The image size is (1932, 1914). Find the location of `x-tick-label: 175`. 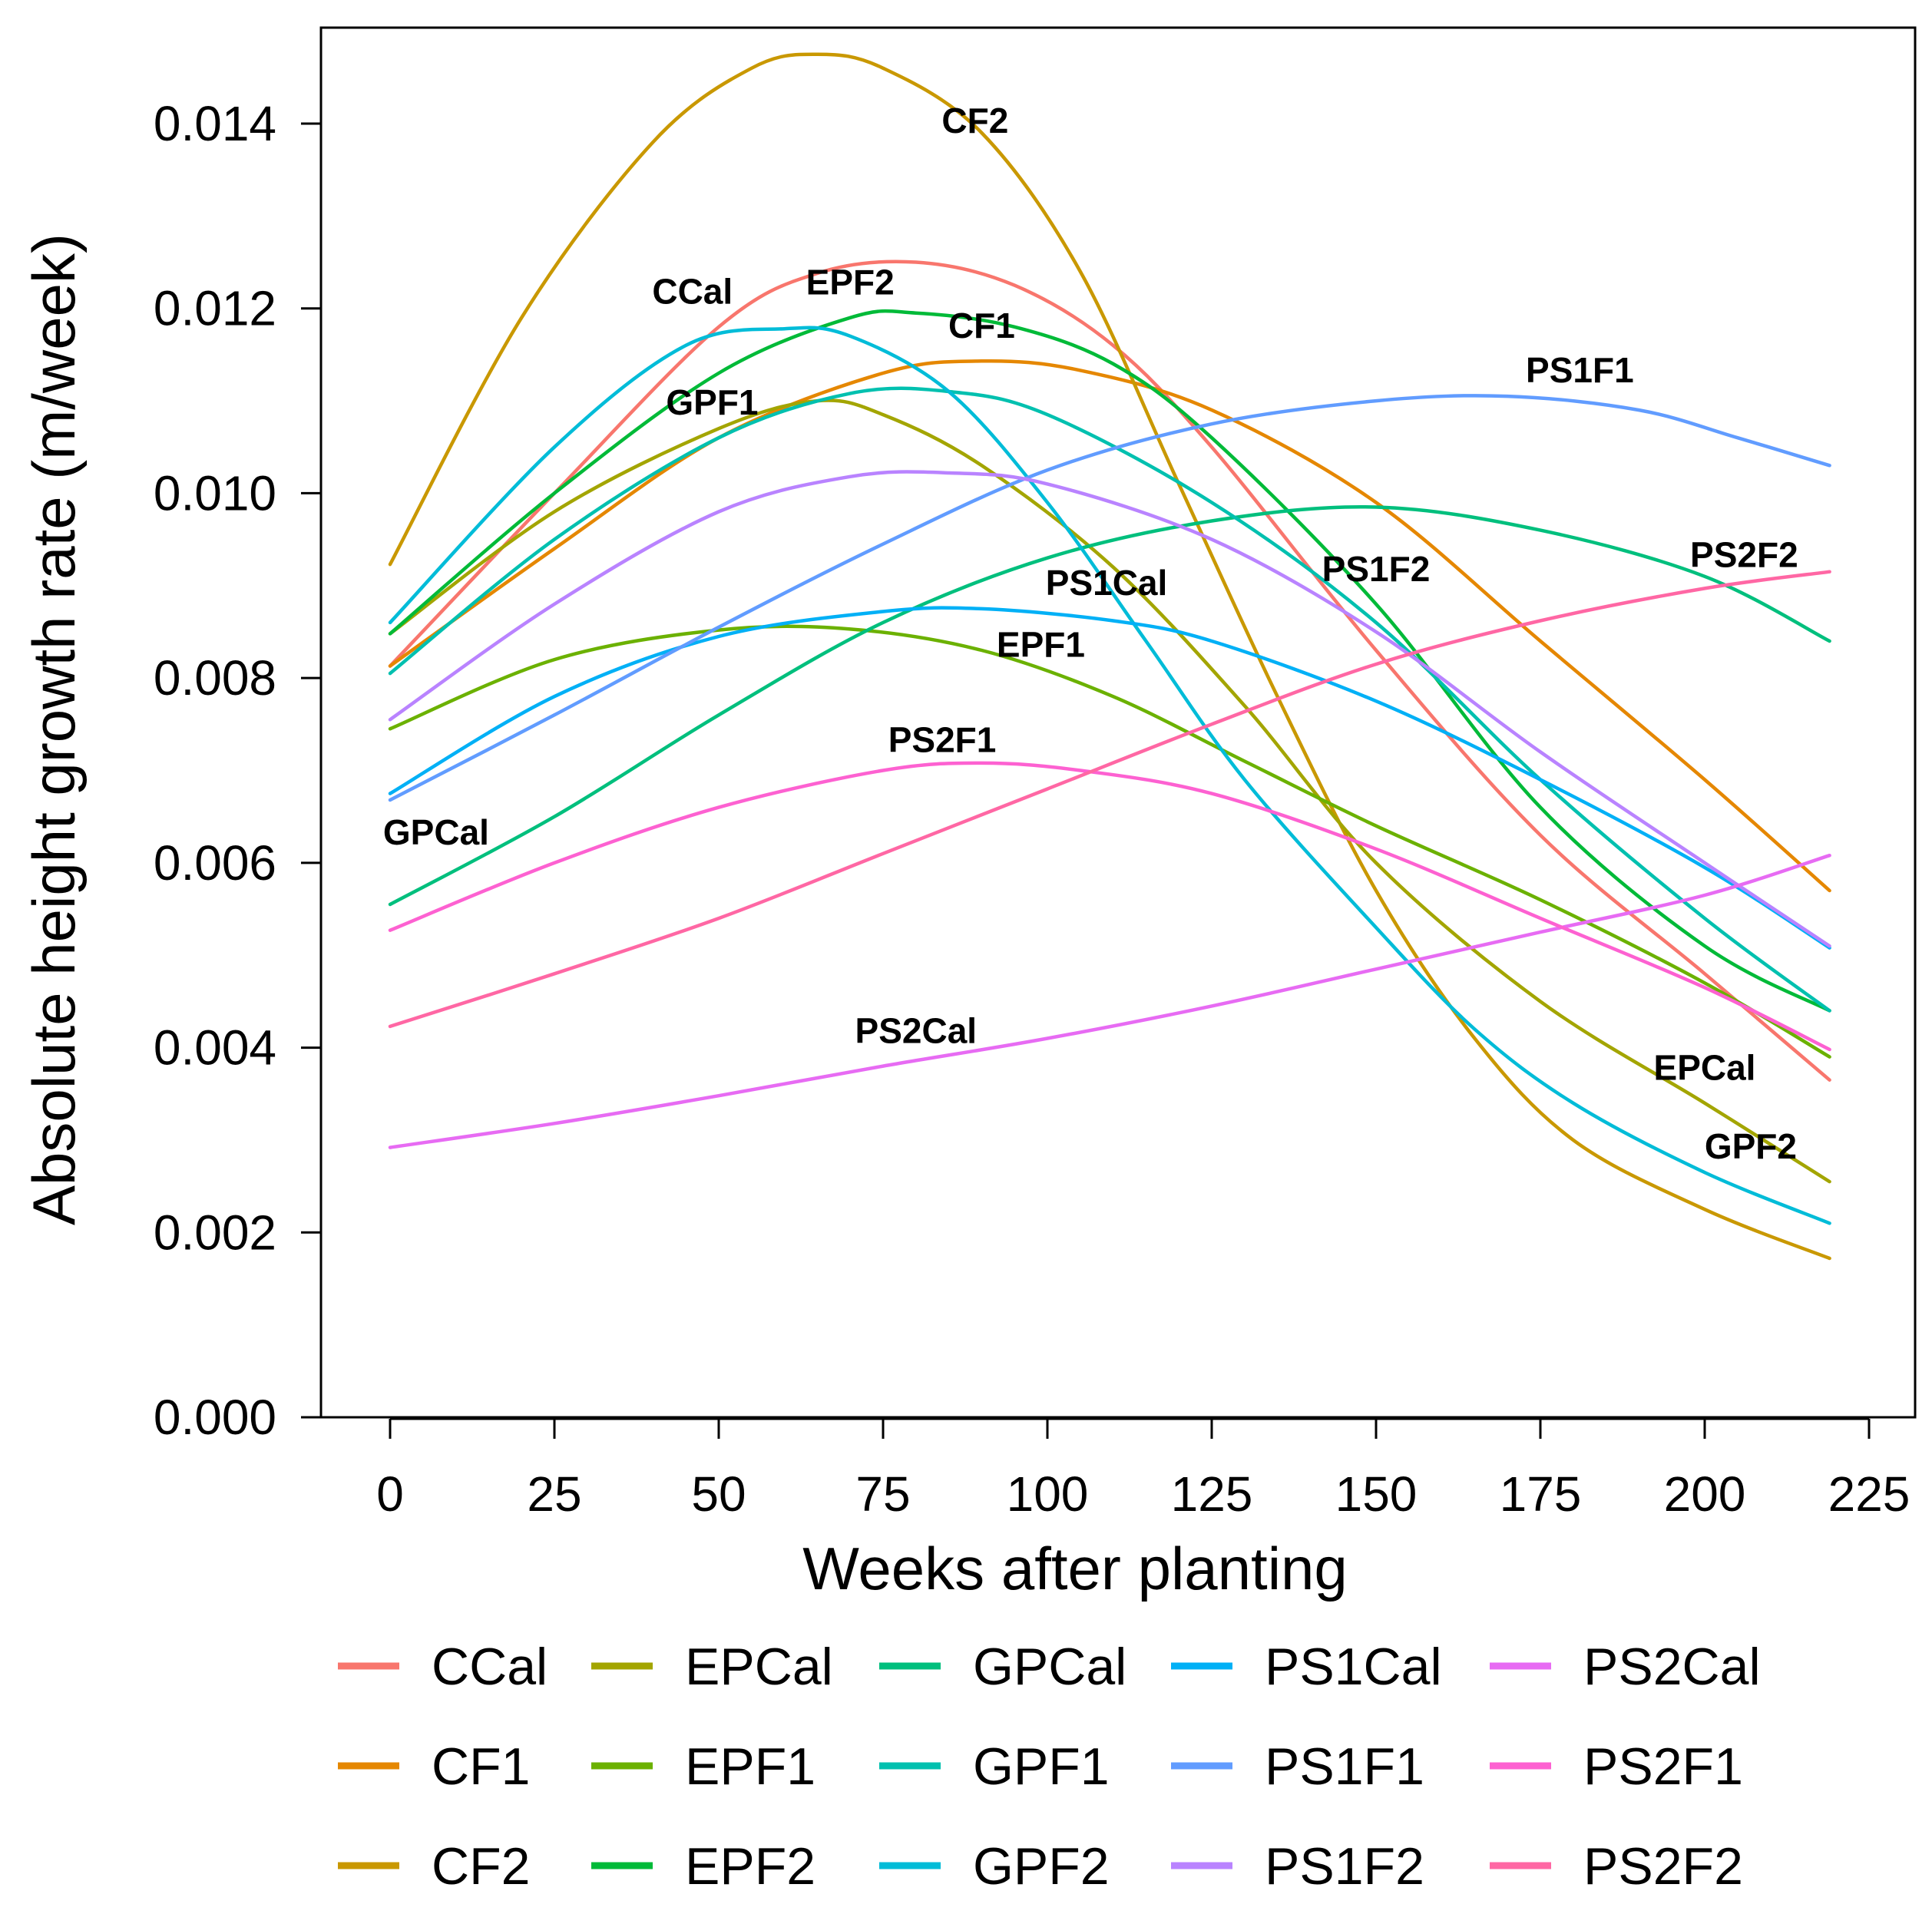

x-tick-label: 175 is located at coordinates (1541, 1494).